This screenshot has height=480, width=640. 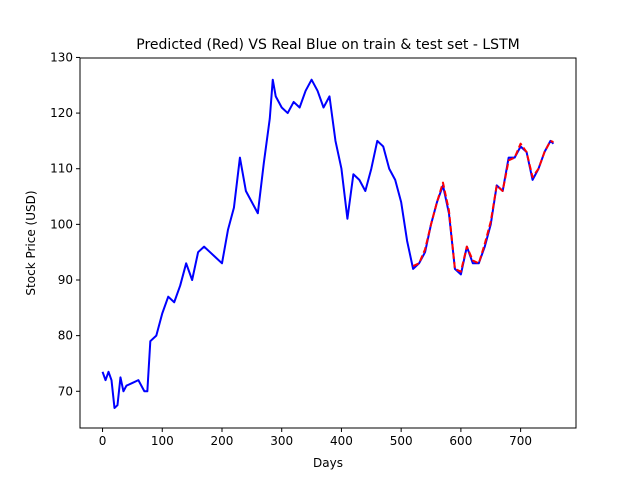 What do you see at coordinates (460, 441) in the screenshot?
I see `x-tick-label: 600` at bounding box center [460, 441].